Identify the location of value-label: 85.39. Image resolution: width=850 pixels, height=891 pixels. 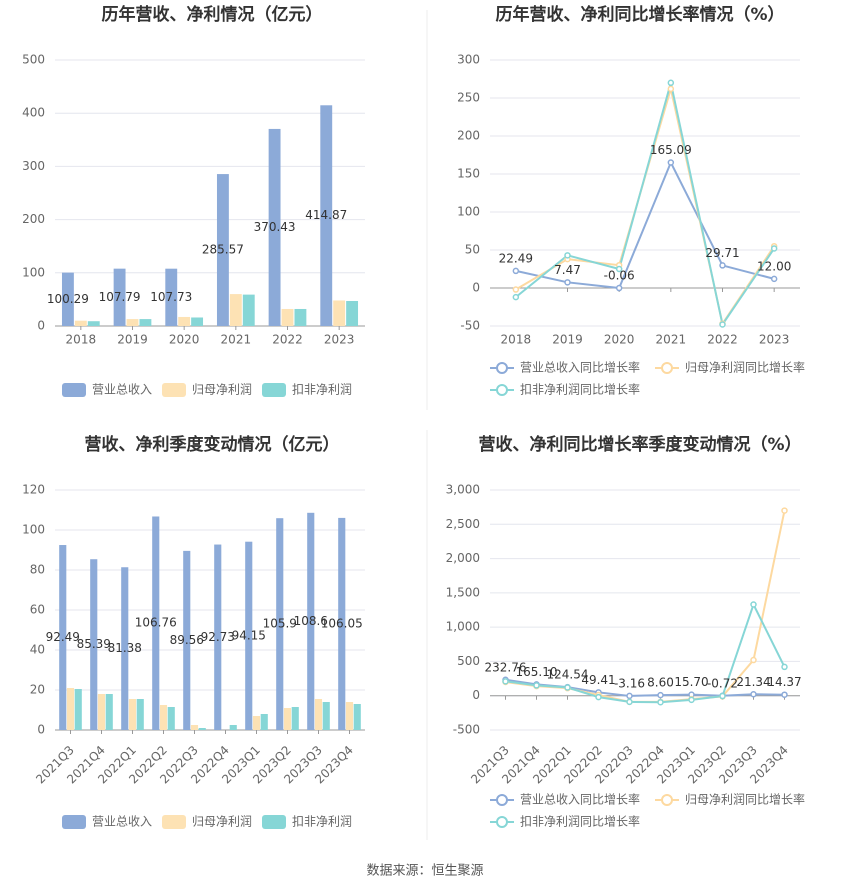
(94, 644).